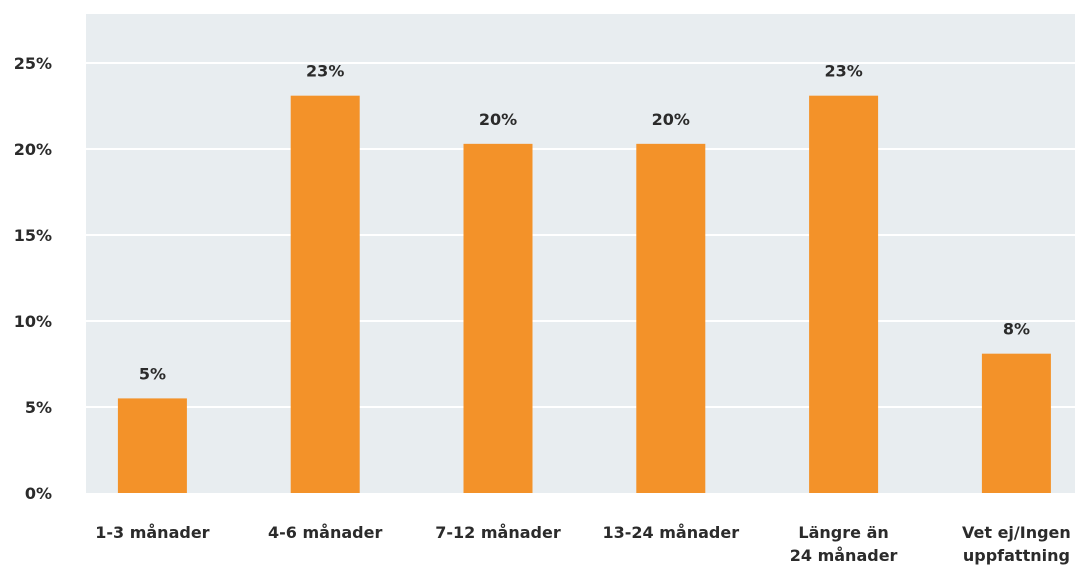 The width and height of the screenshot is (1075, 565). Describe the element at coordinates (33, 321) in the screenshot. I see `y-tick-label: 10%` at that location.